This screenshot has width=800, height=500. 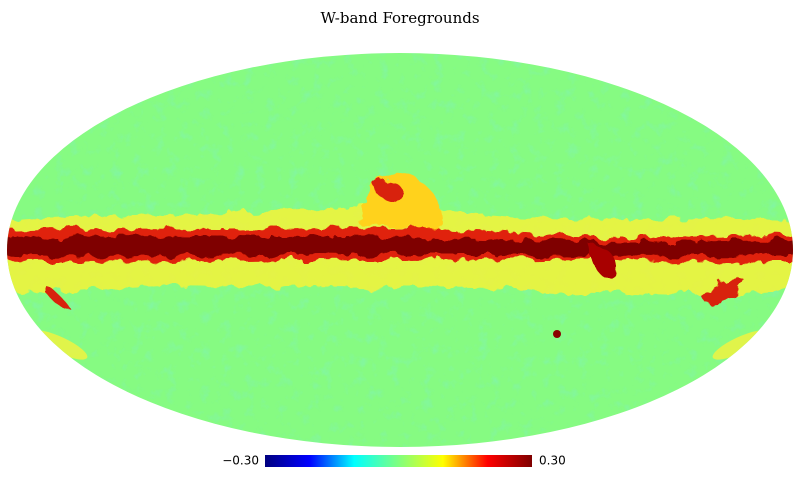 I want to click on map-title: W-band Foregrounds, so click(x=399, y=18).